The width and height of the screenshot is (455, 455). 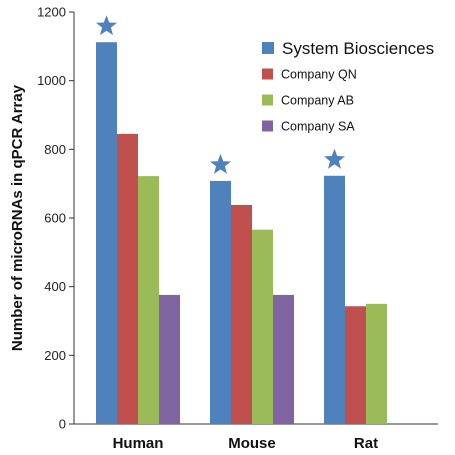 What do you see at coordinates (138, 443) in the screenshot?
I see `x-category-label: Human` at bounding box center [138, 443].